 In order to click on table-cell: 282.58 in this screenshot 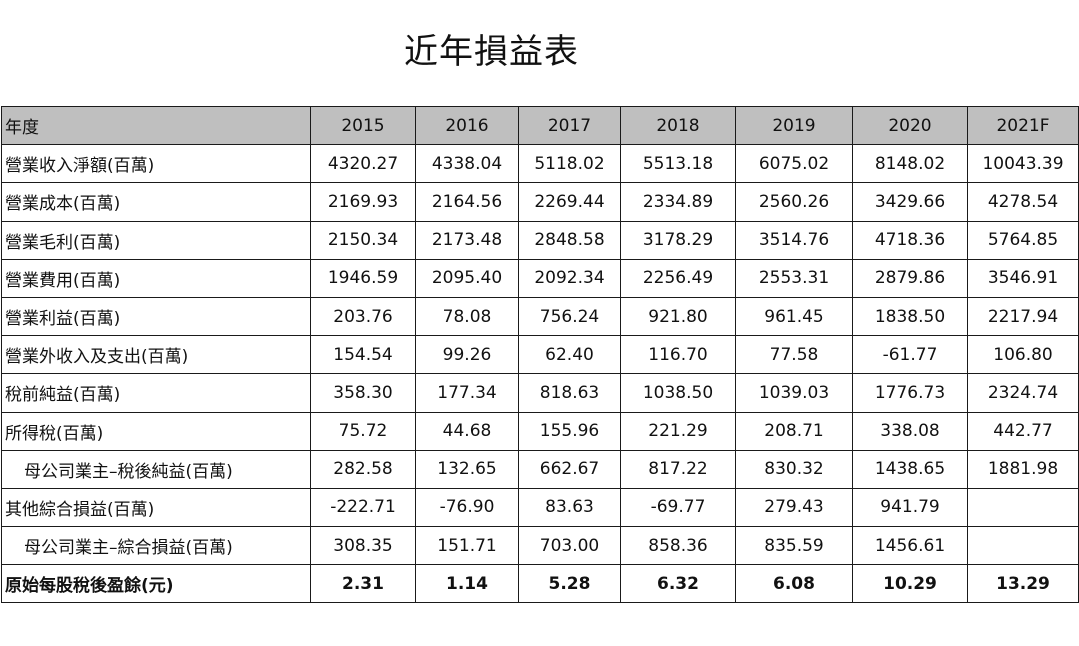, I will do `click(363, 469)`.